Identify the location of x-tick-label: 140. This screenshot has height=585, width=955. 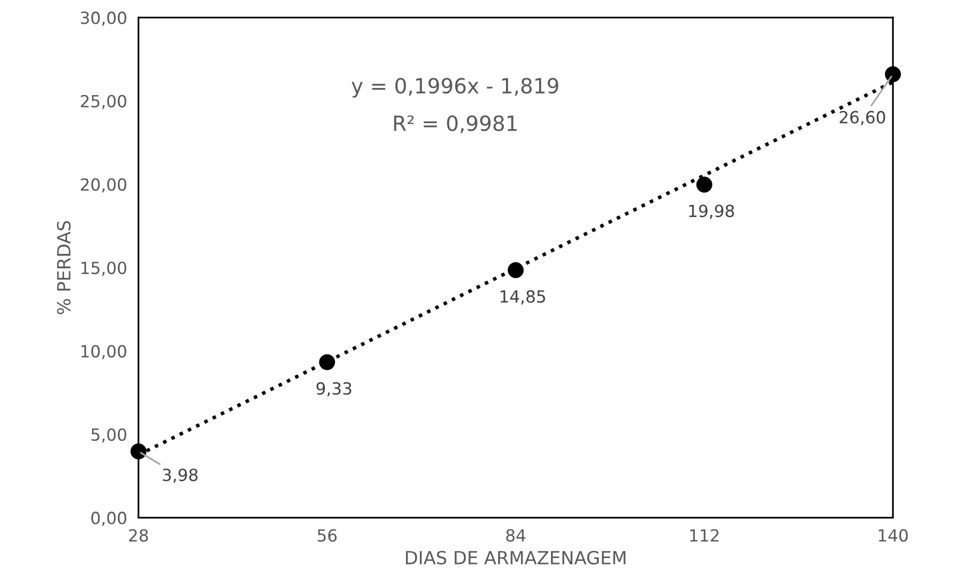
(893, 535).